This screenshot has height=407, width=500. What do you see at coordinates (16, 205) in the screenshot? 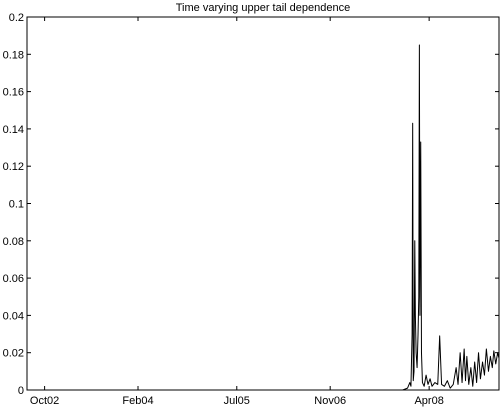
I see `y-tick-label: 0.1` at bounding box center [16, 205].